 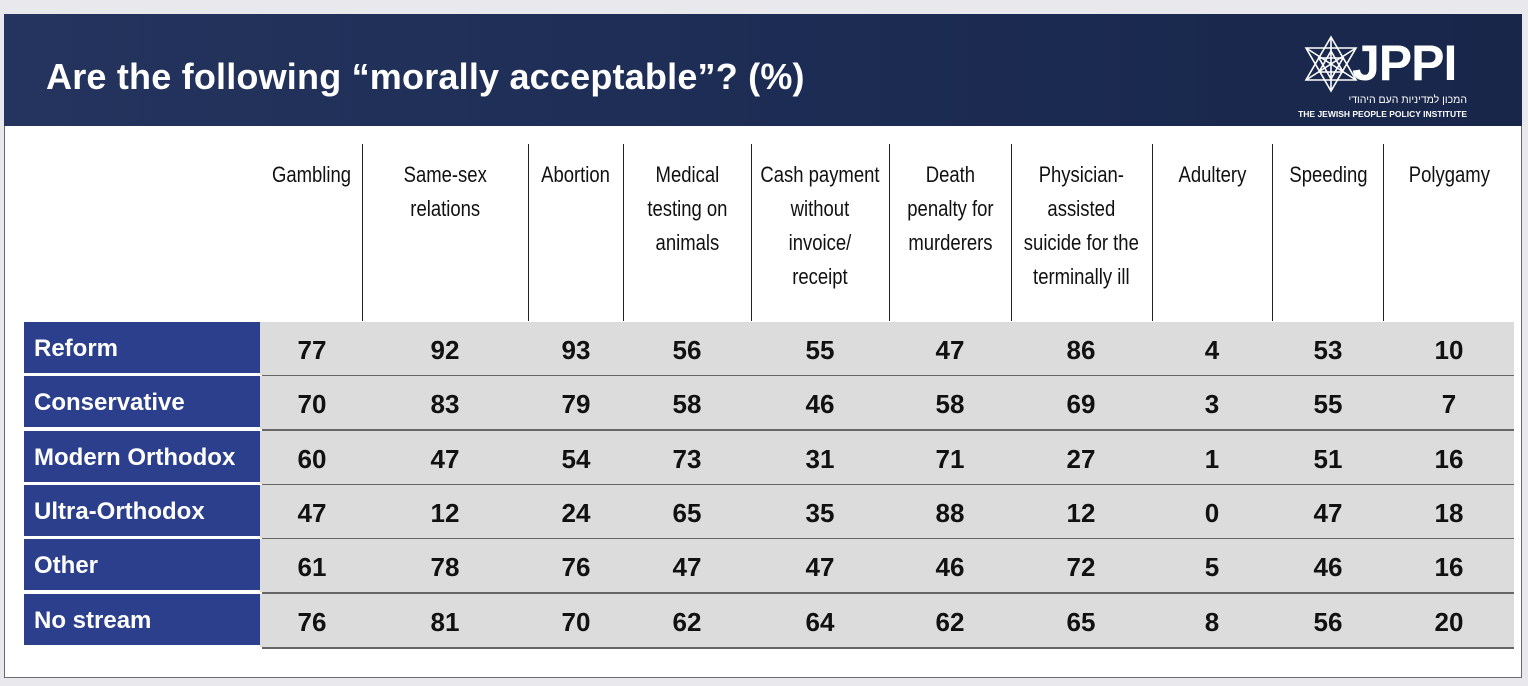 What do you see at coordinates (576, 621) in the screenshot?
I see `table-cell: 70` at bounding box center [576, 621].